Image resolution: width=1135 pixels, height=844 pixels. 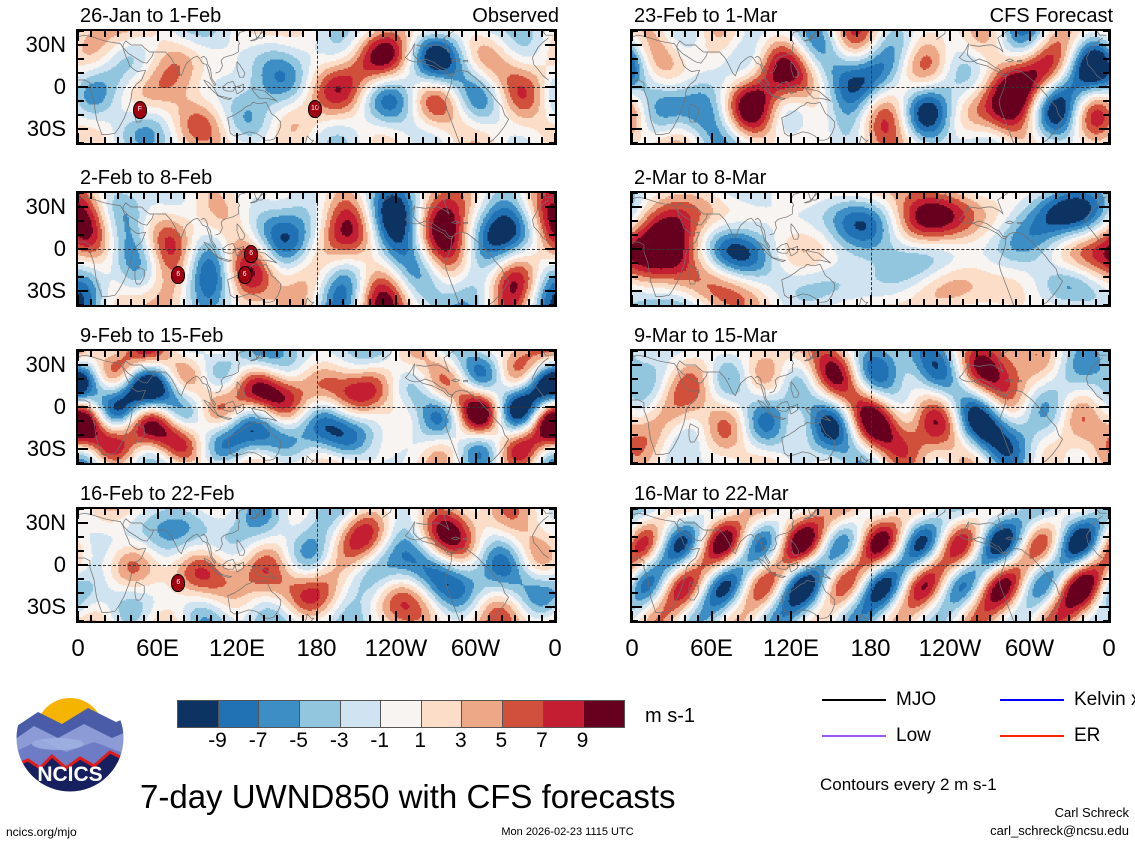 What do you see at coordinates (700, 178) in the screenshot?
I see `panel-title: 2-Mar to 8-Mar` at bounding box center [700, 178].